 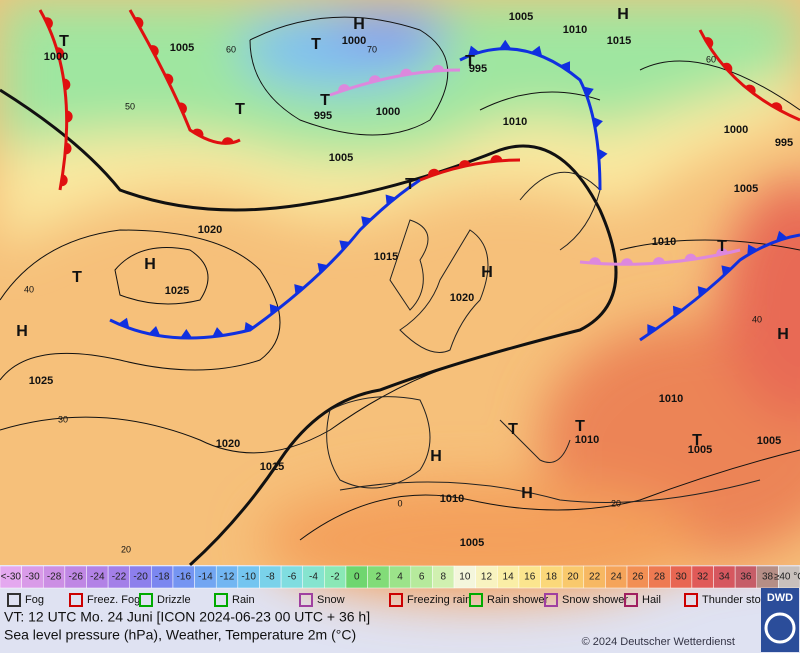 I want to click on legend-label: Snow, so click(x=331, y=600).